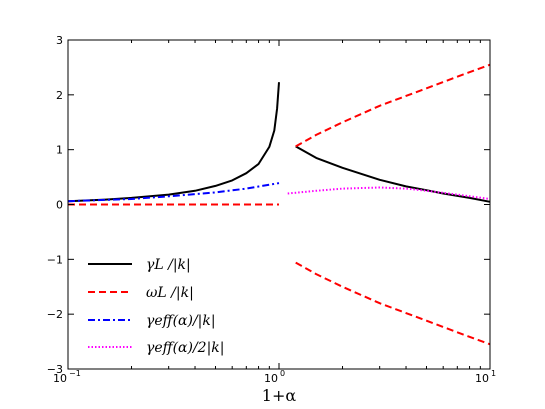  I want to click on y-tick-label: 1, so click(59, 150).